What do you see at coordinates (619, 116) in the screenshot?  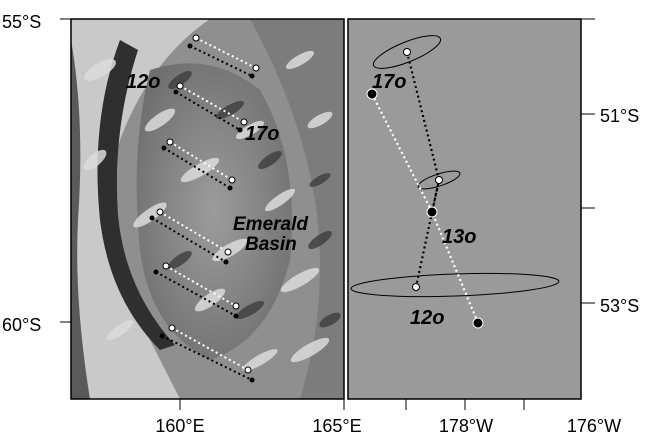 I see `lat-label-51s: 51°S` at bounding box center [619, 116].